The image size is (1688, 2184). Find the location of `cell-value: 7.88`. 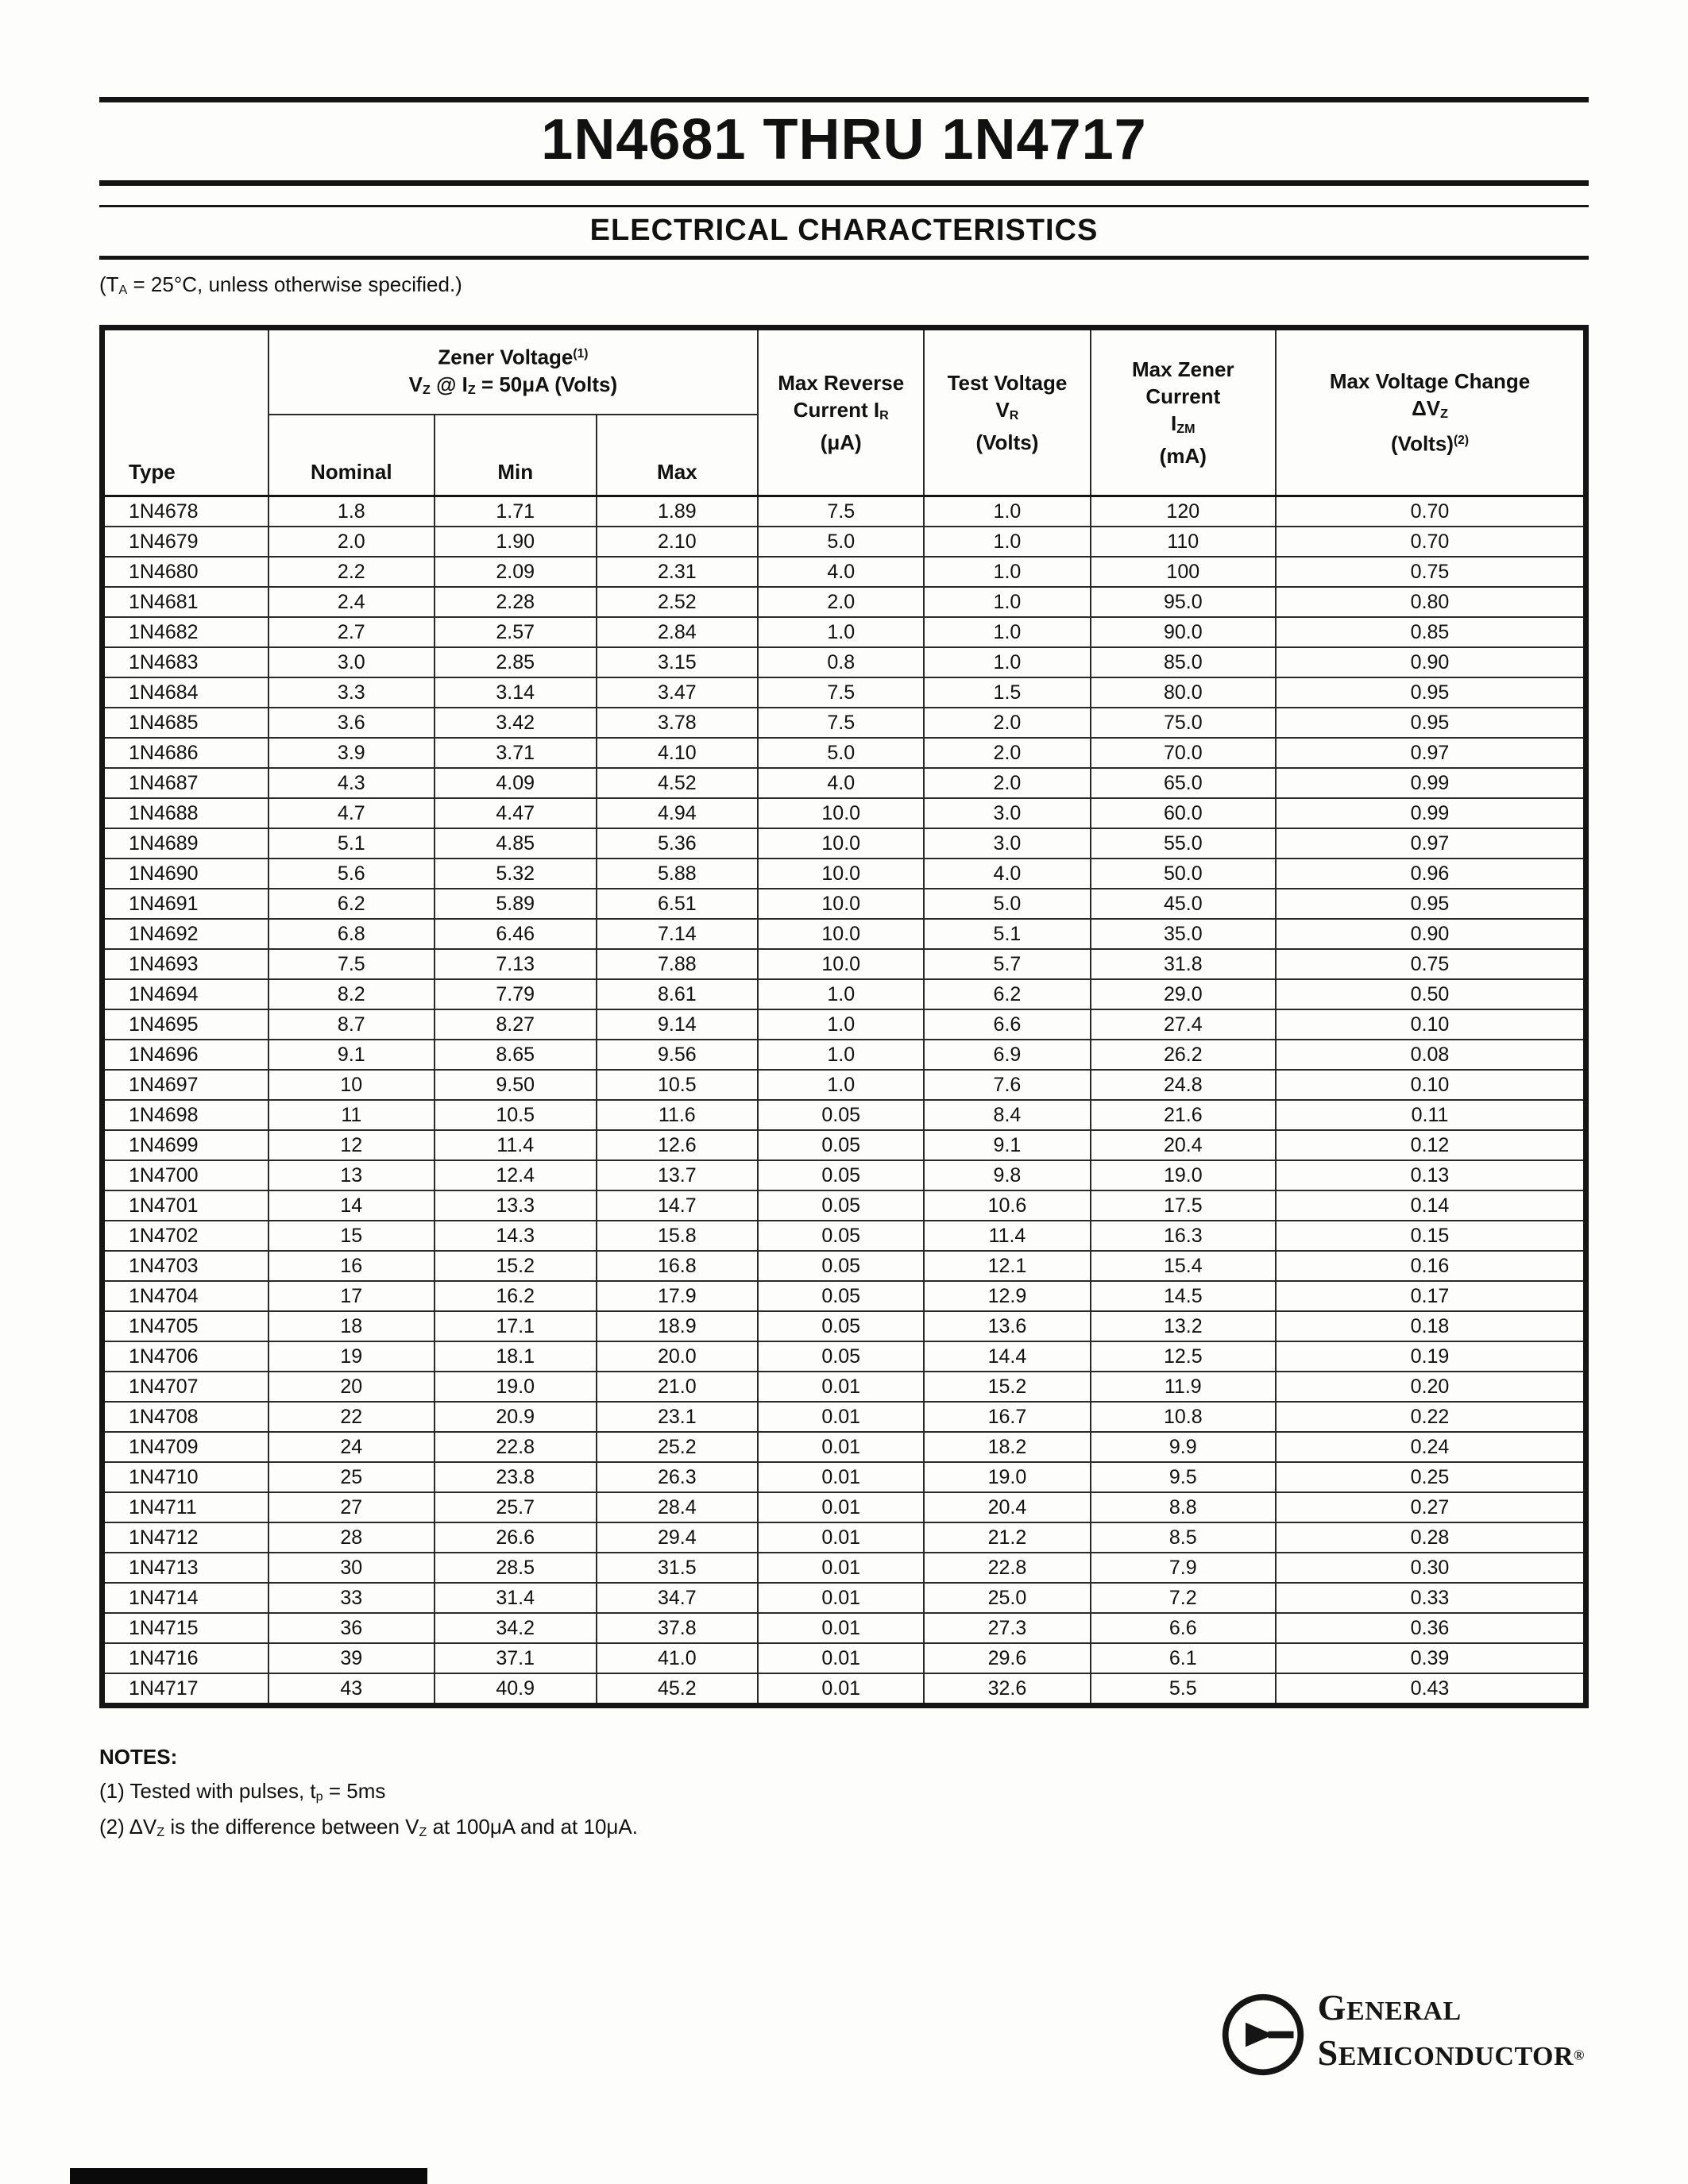

cell-value: 7.88 is located at coordinates (677, 964).